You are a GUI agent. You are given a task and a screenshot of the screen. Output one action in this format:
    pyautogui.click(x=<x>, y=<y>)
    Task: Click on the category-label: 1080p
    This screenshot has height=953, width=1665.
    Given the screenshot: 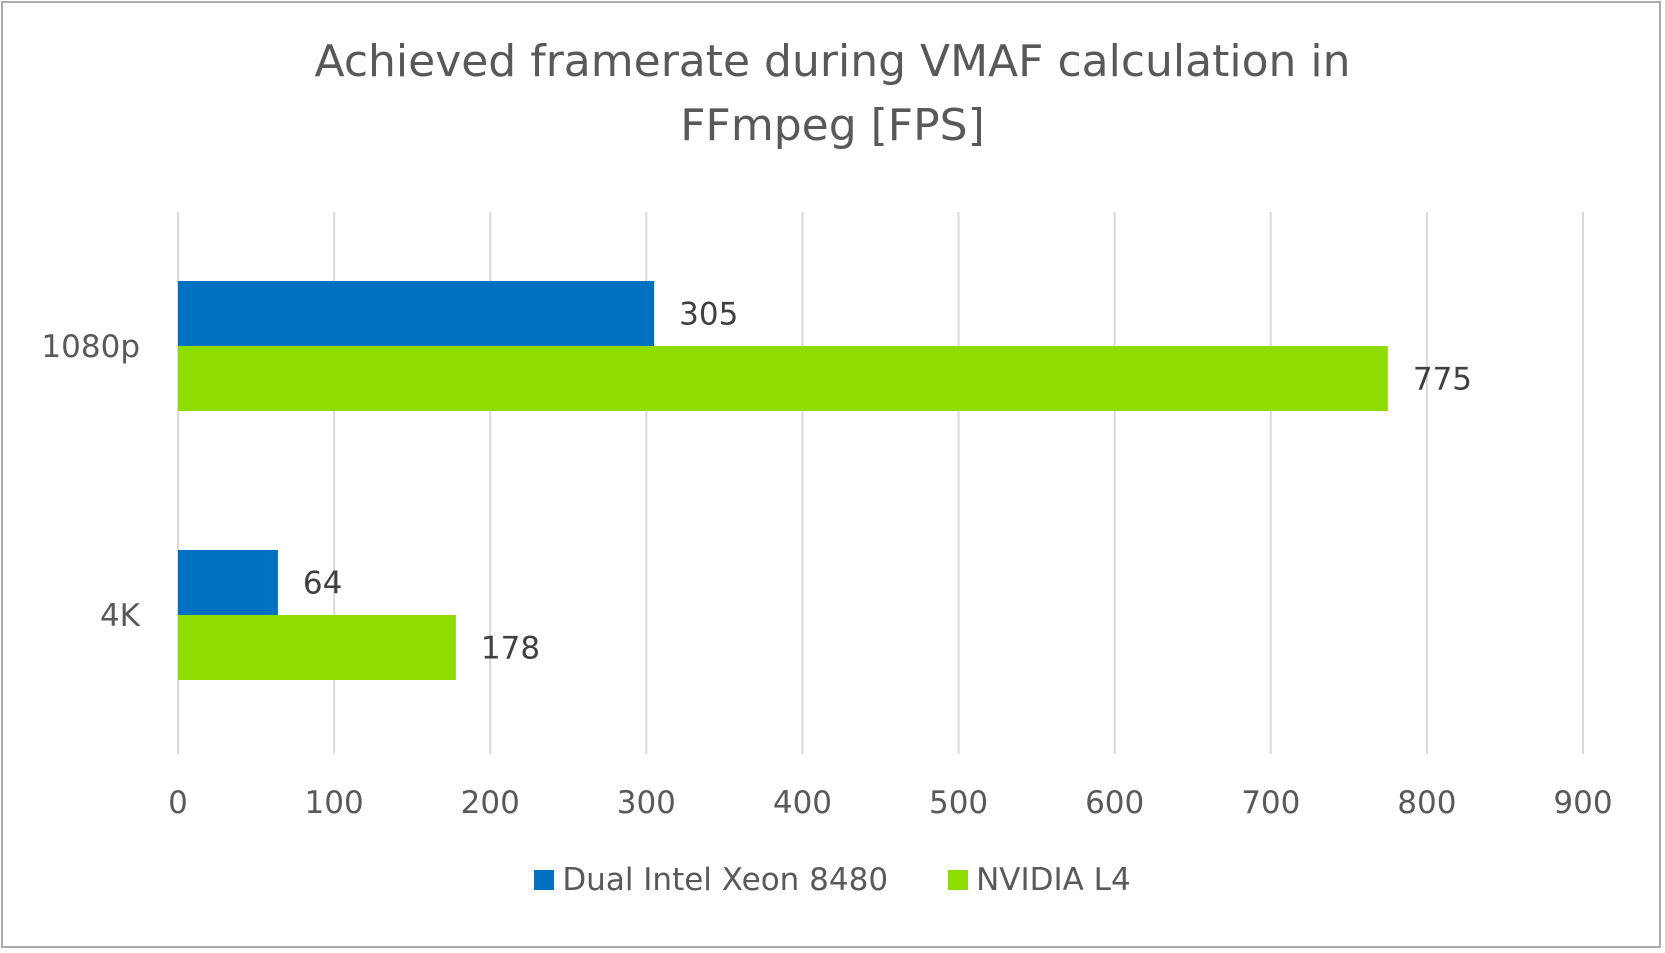 What is the action you would take?
    pyautogui.click(x=90, y=347)
    